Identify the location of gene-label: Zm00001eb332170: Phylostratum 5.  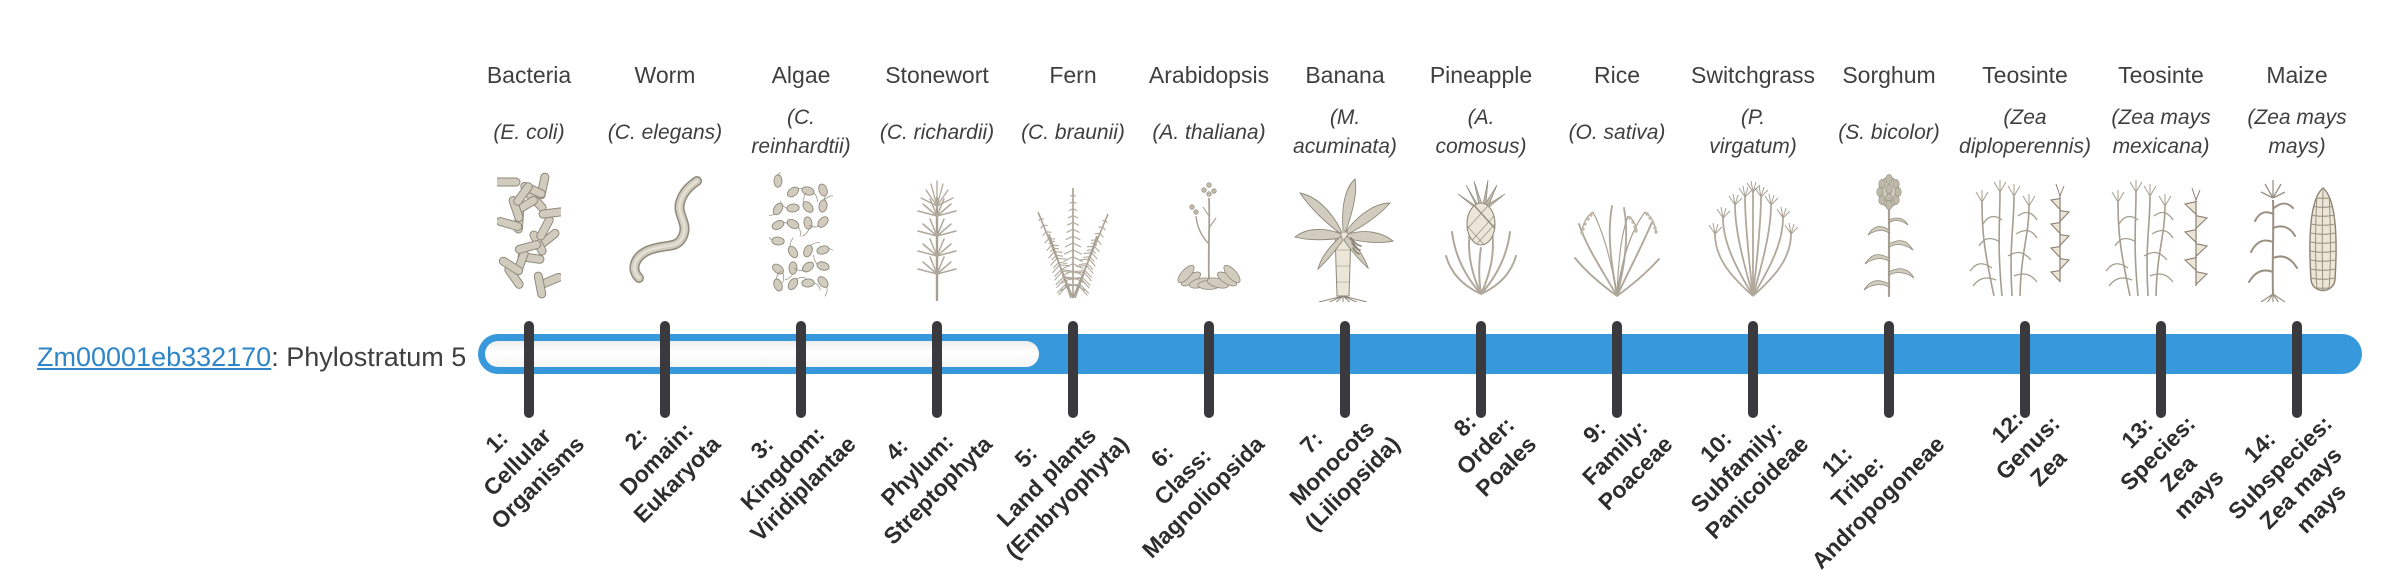
(251, 357).